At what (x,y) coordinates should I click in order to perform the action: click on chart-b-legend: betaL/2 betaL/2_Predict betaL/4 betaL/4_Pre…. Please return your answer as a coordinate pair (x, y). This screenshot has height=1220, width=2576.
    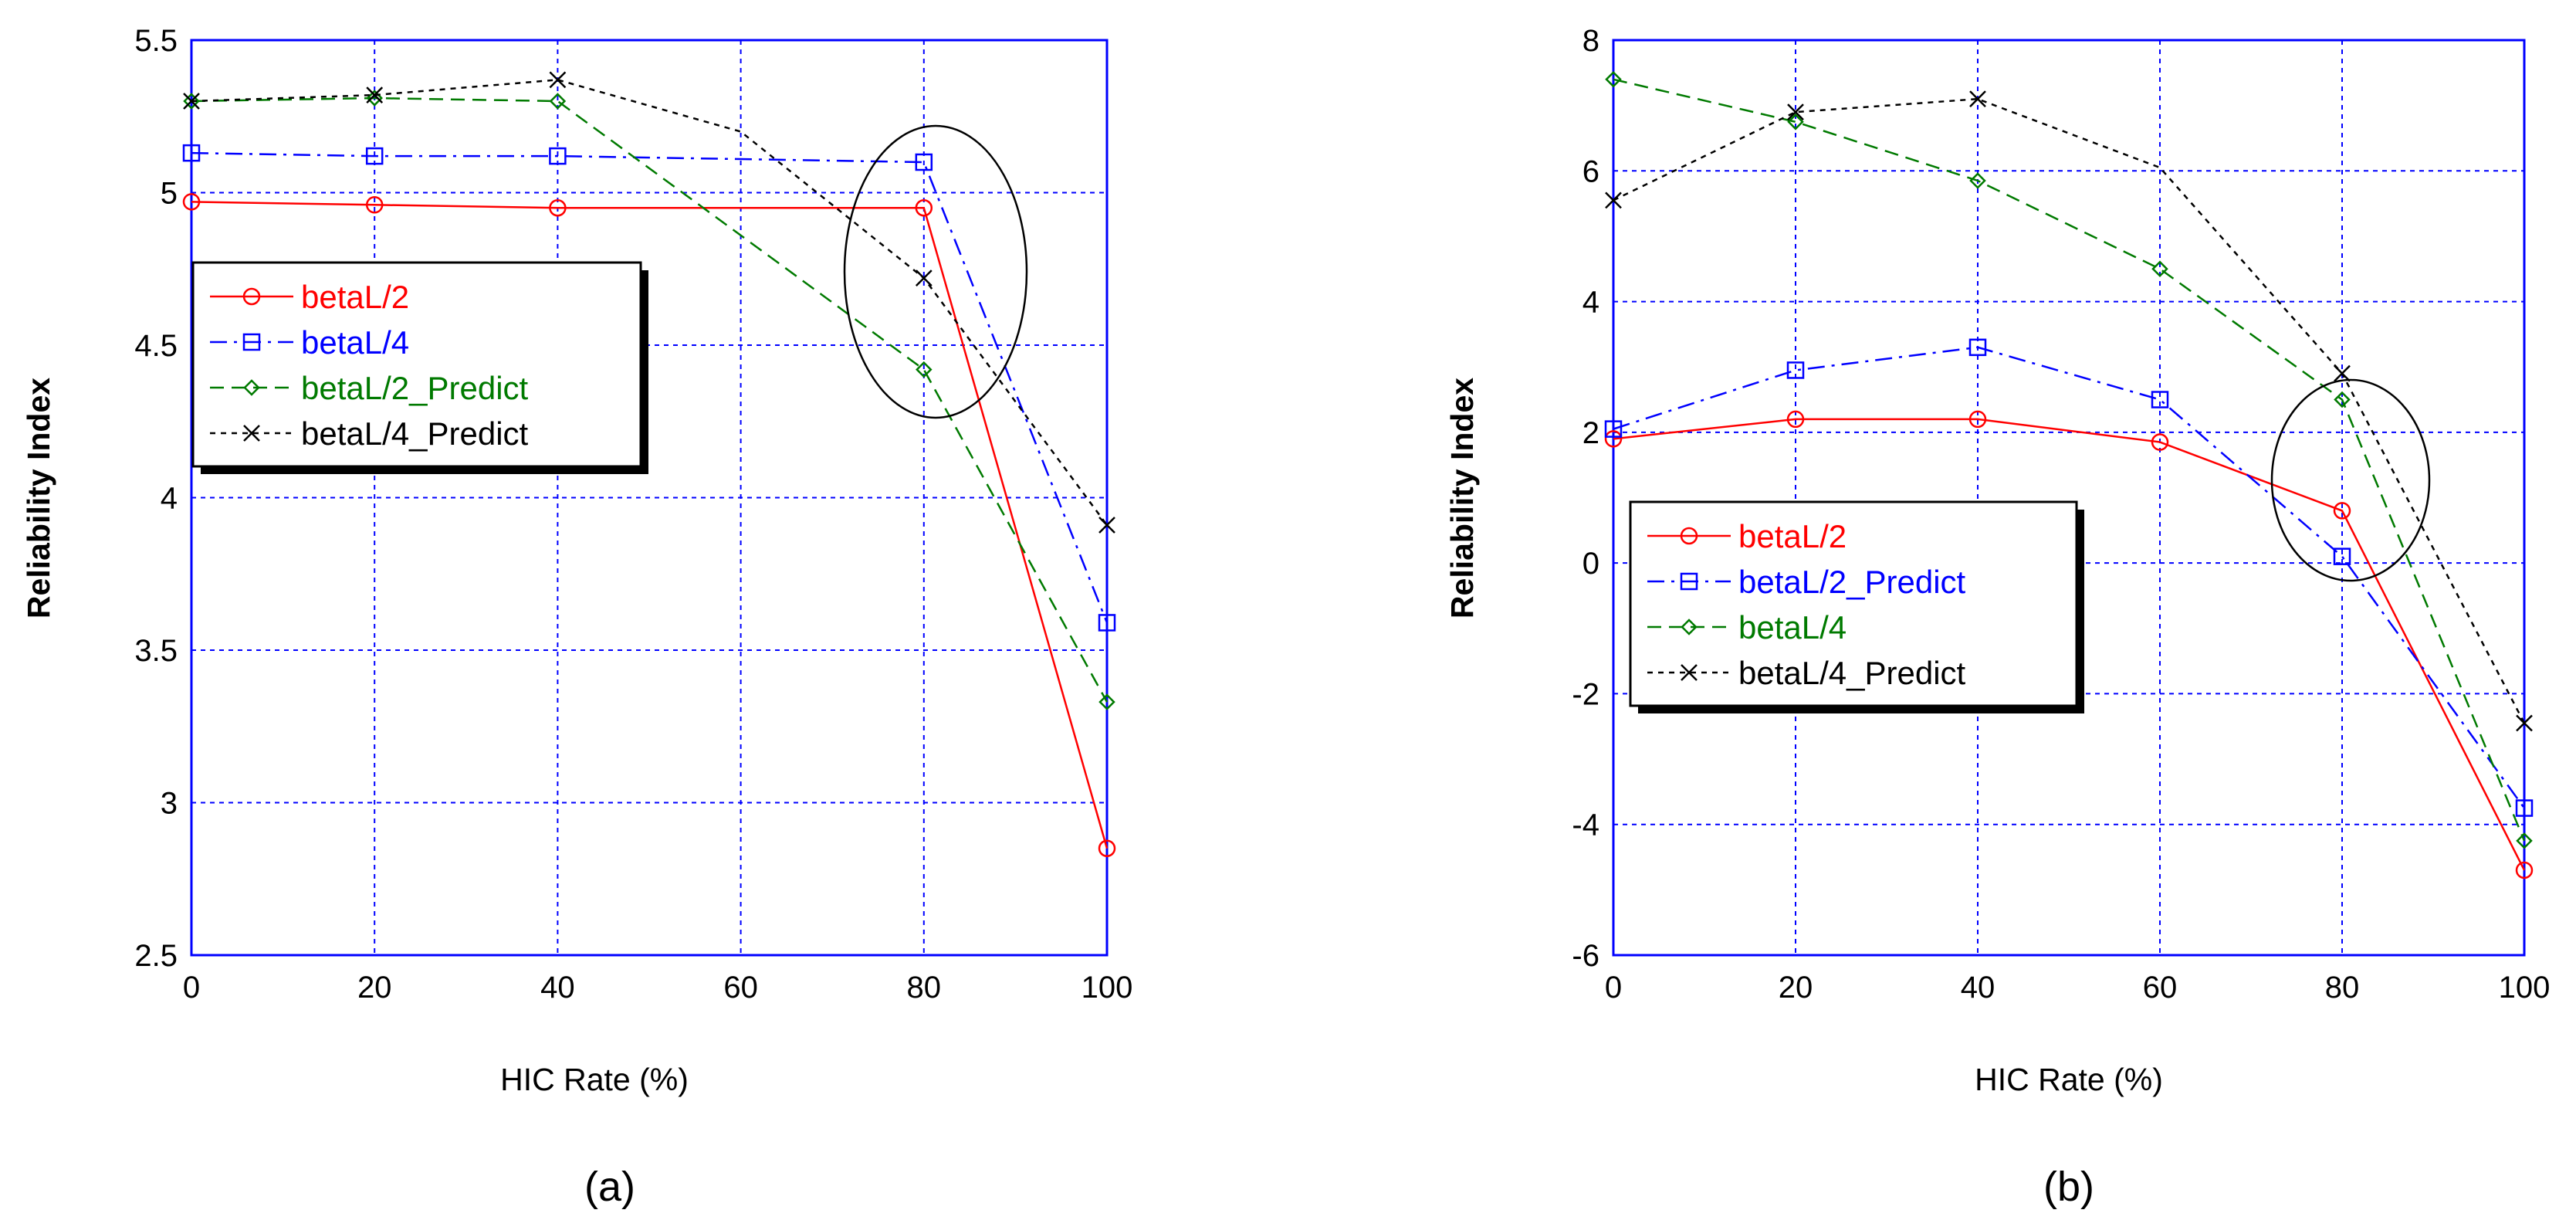
    Looking at the image, I should click on (1856, 606).